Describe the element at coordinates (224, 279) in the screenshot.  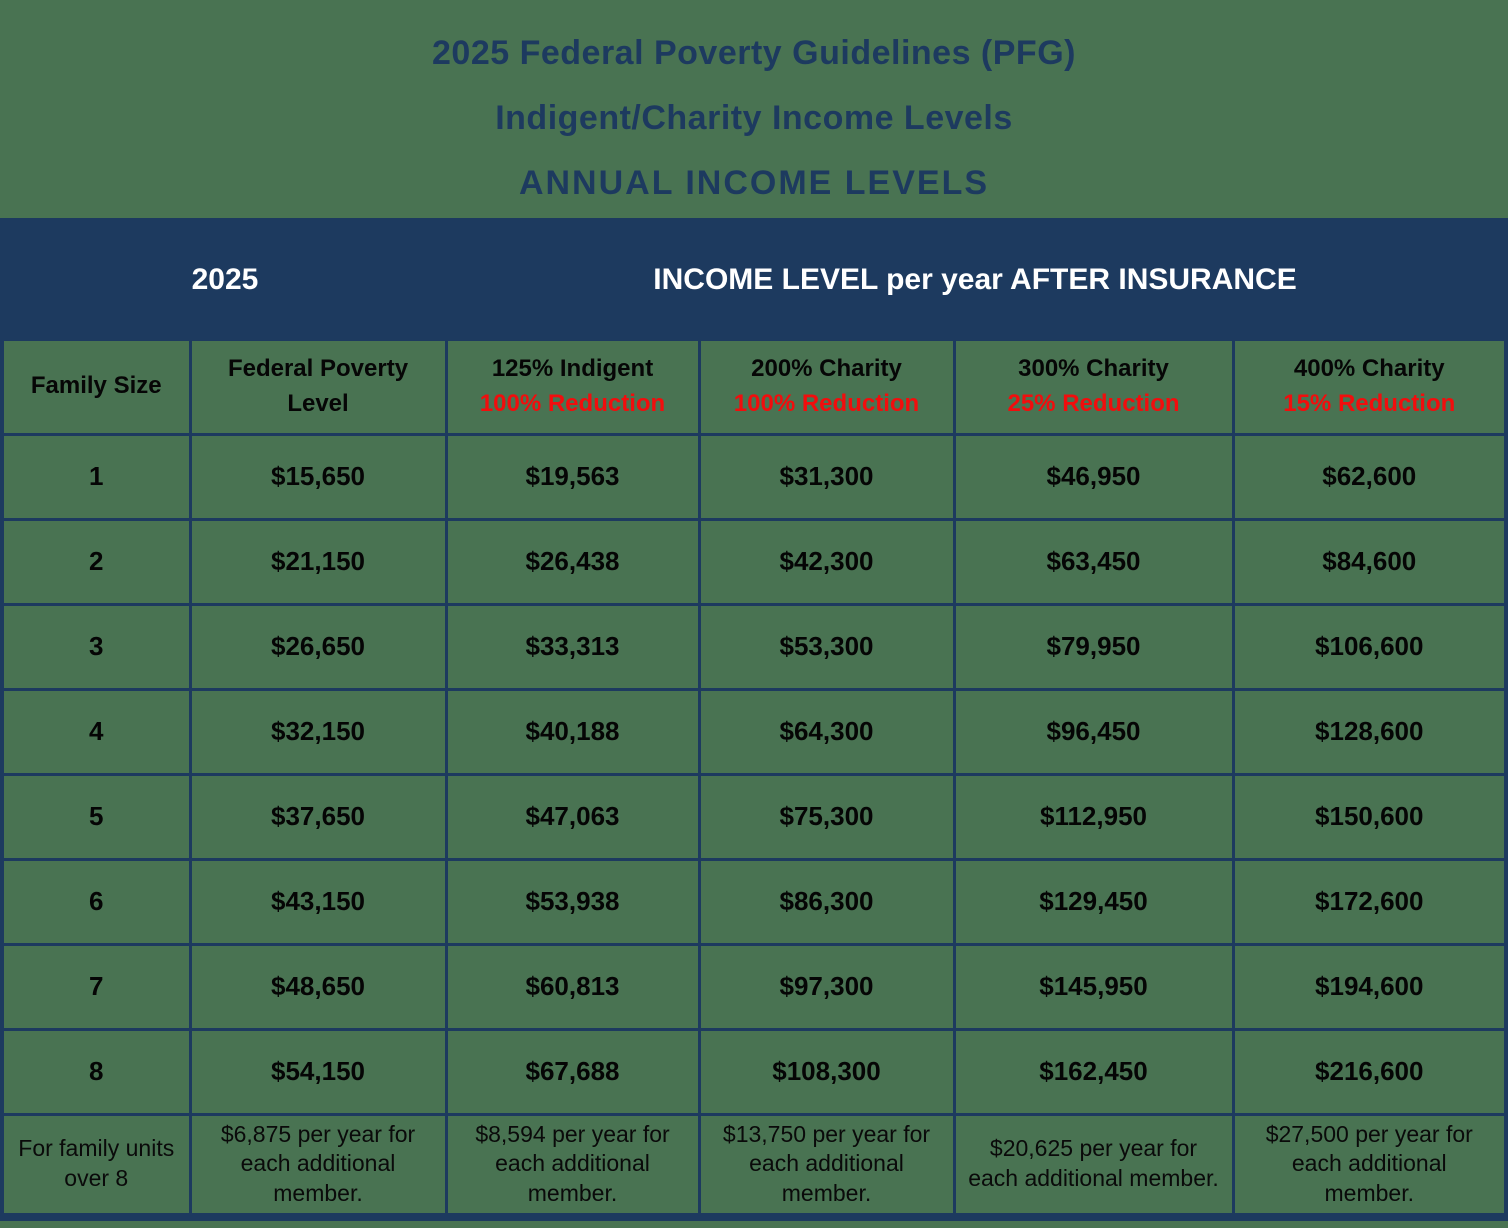
I see `band-year-cell: 2025` at that location.